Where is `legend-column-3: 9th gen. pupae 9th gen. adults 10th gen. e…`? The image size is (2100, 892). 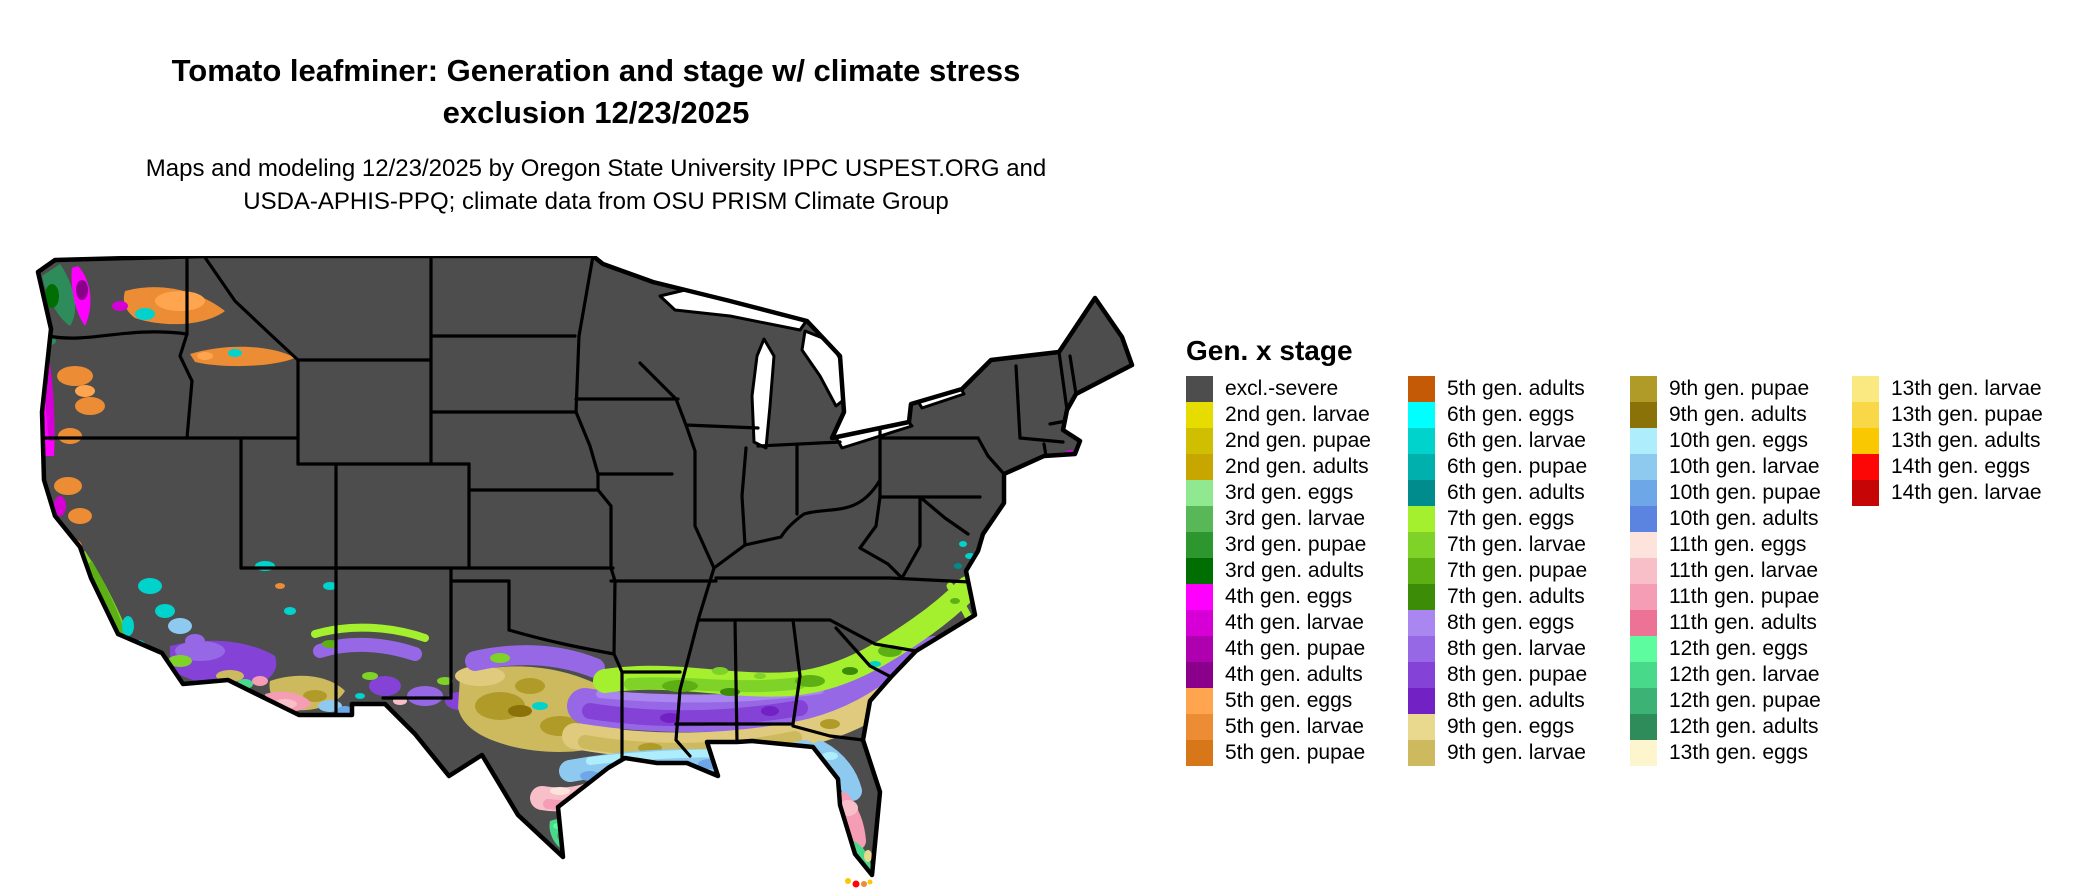
legend-column-3: 9th gen. pupae 9th gen. adults 10th gen. e… is located at coordinates (1725, 571).